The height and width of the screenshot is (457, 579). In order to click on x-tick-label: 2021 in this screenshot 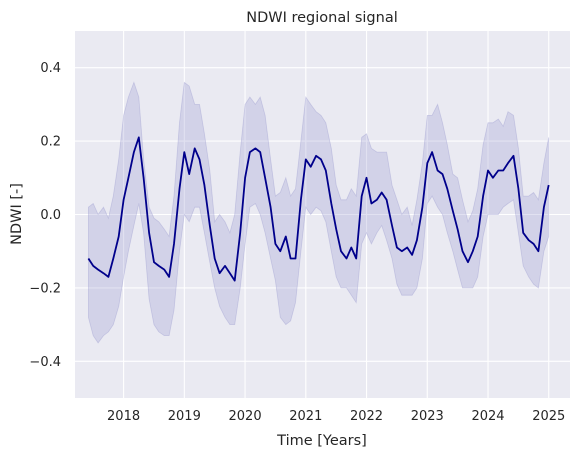, I will do `click(305, 416)`.